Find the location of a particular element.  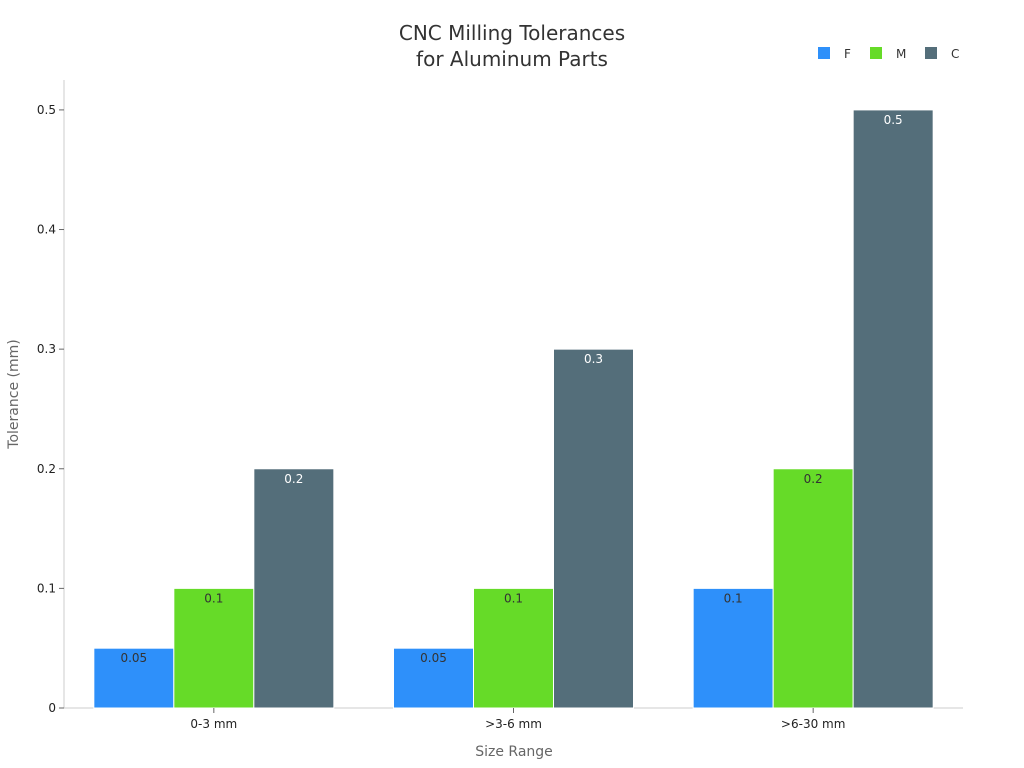

chart-title-line-1: CNC Milling Tolerances is located at coordinates (512, 33).